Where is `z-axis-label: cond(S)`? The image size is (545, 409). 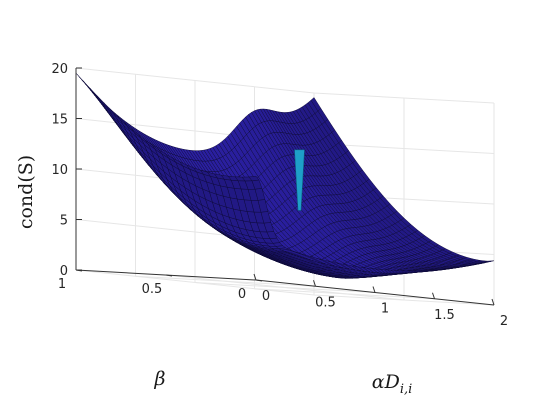 z-axis-label: cond(S) is located at coordinates (26, 192).